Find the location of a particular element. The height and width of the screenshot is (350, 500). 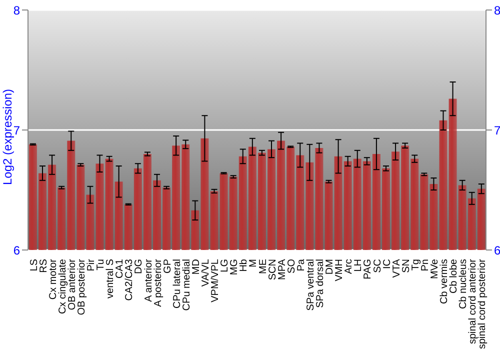

x-tick-label: A posterior is located at coordinates (158, 282).